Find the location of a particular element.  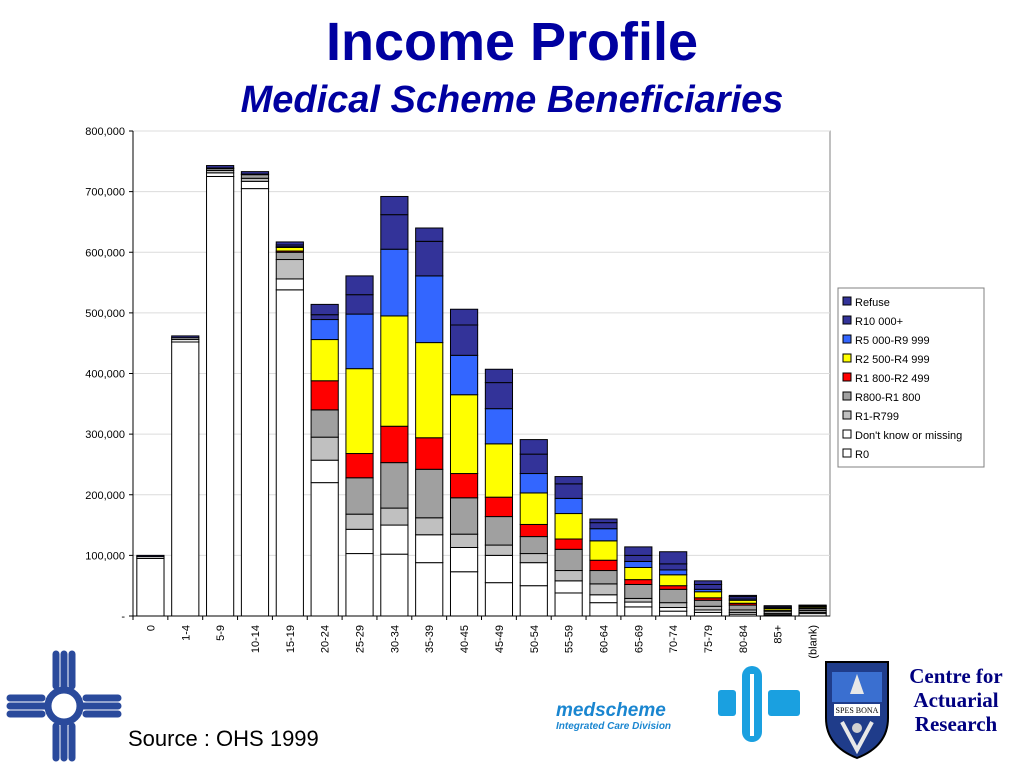

bar-segment-20-24-r10-000- is located at coordinates (324, 317).